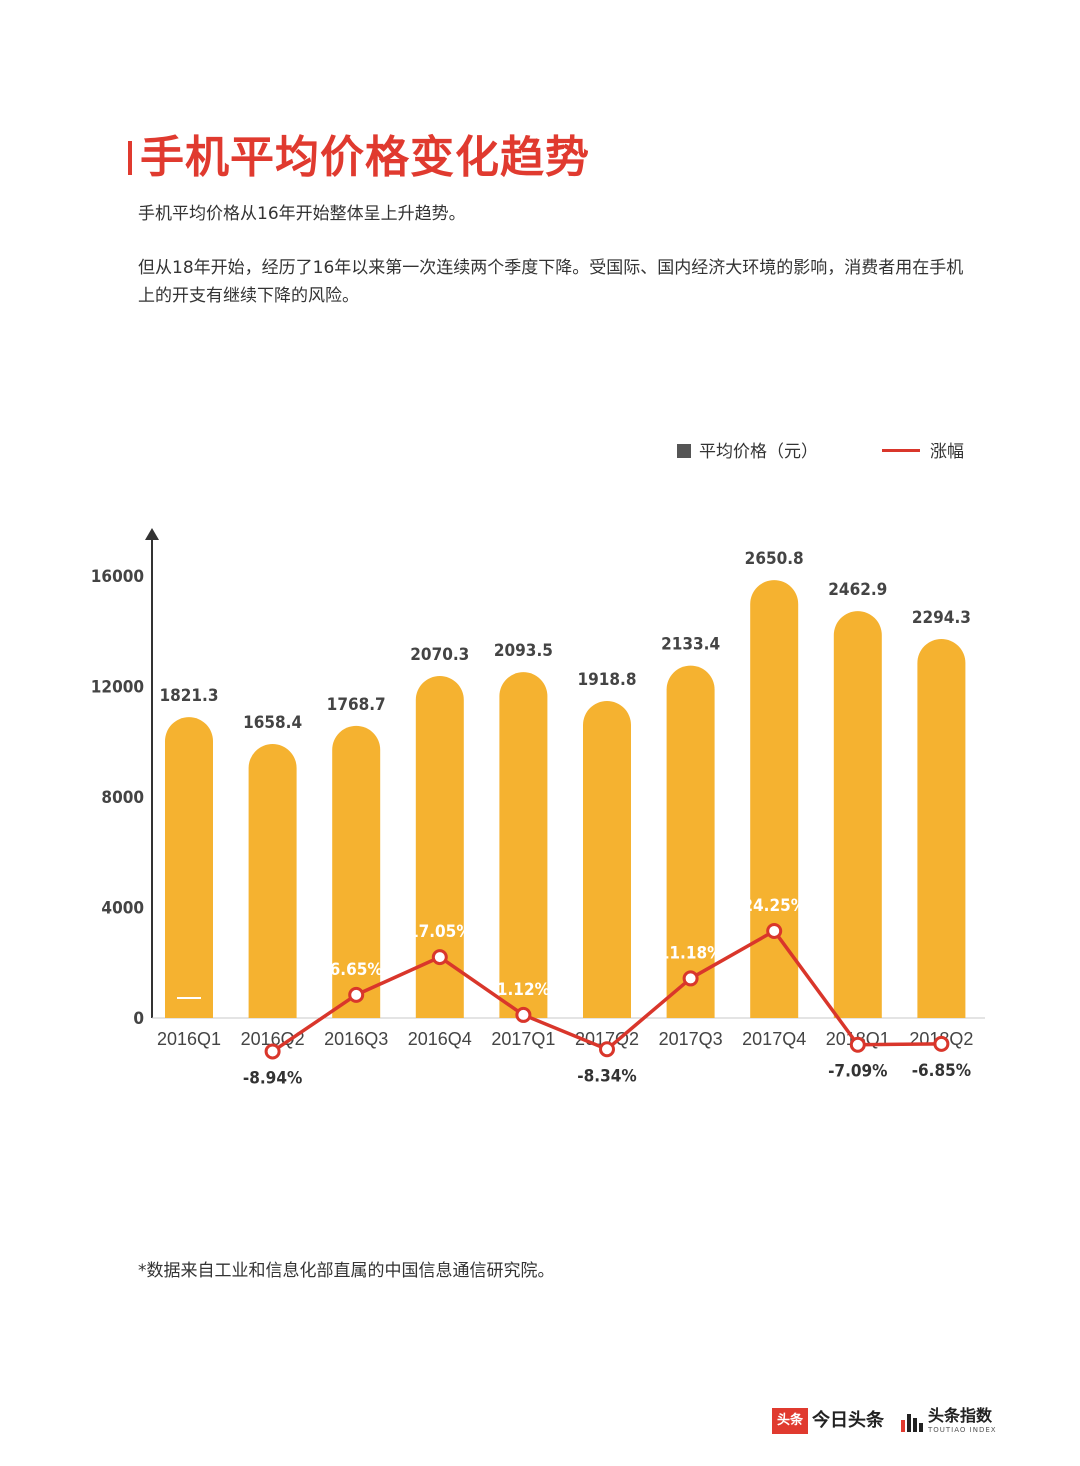  I want to click on toutiao-index-logo-icon, so click(912, 1423).